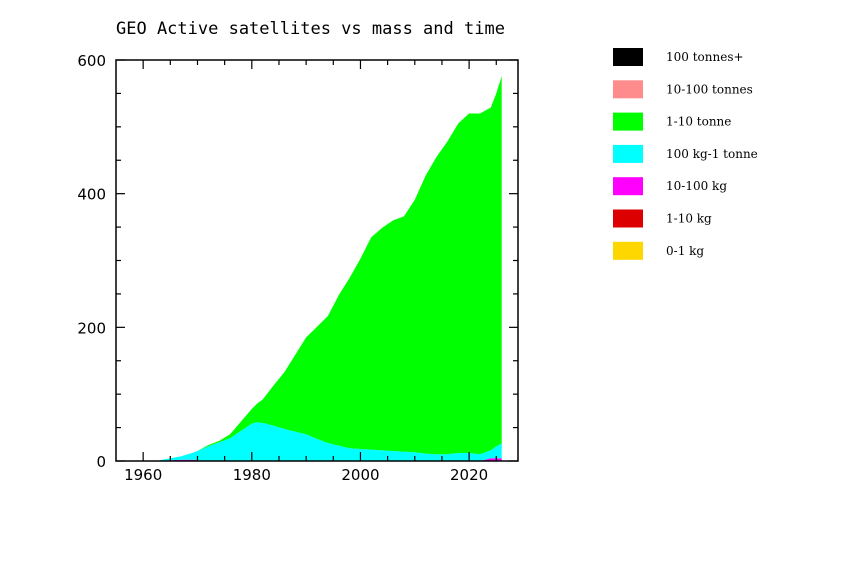  What do you see at coordinates (685, 251) in the screenshot?
I see `legend-label: 0-1 kg` at bounding box center [685, 251].